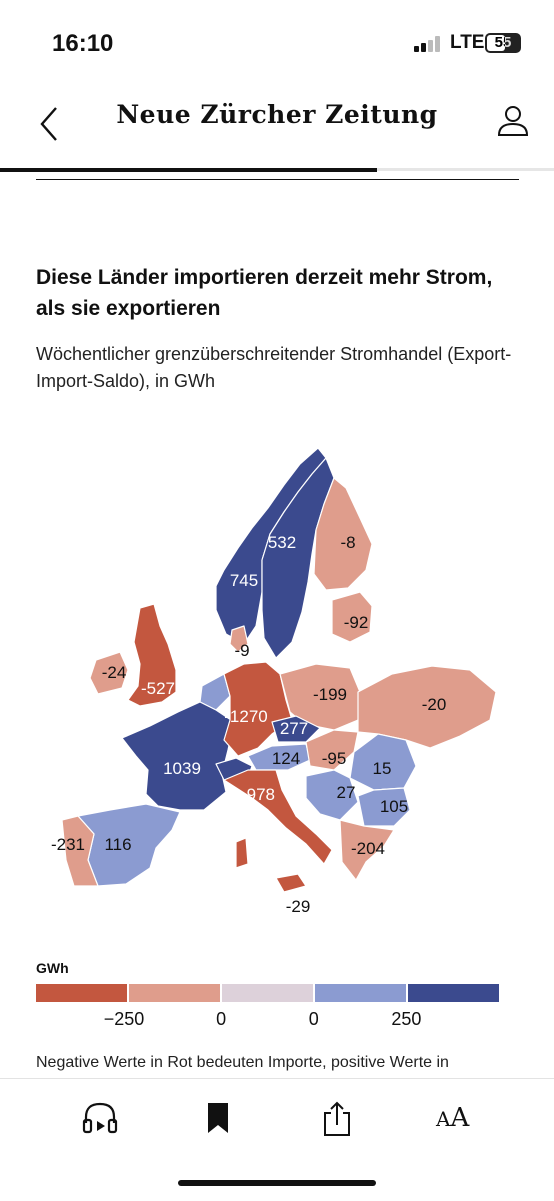  What do you see at coordinates (394, 806) in the screenshot?
I see `label-bulgaria: 105` at bounding box center [394, 806].